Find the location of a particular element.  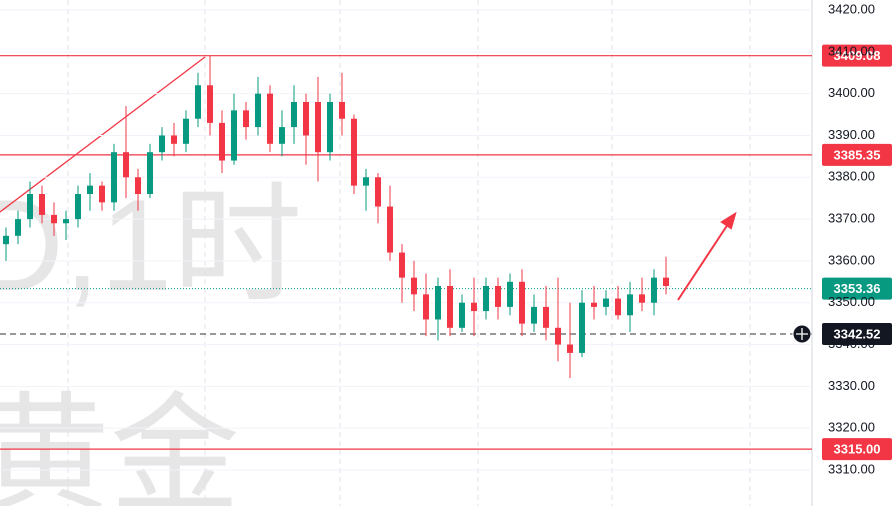

y-tick-label: 3400.00 is located at coordinates (851, 92).